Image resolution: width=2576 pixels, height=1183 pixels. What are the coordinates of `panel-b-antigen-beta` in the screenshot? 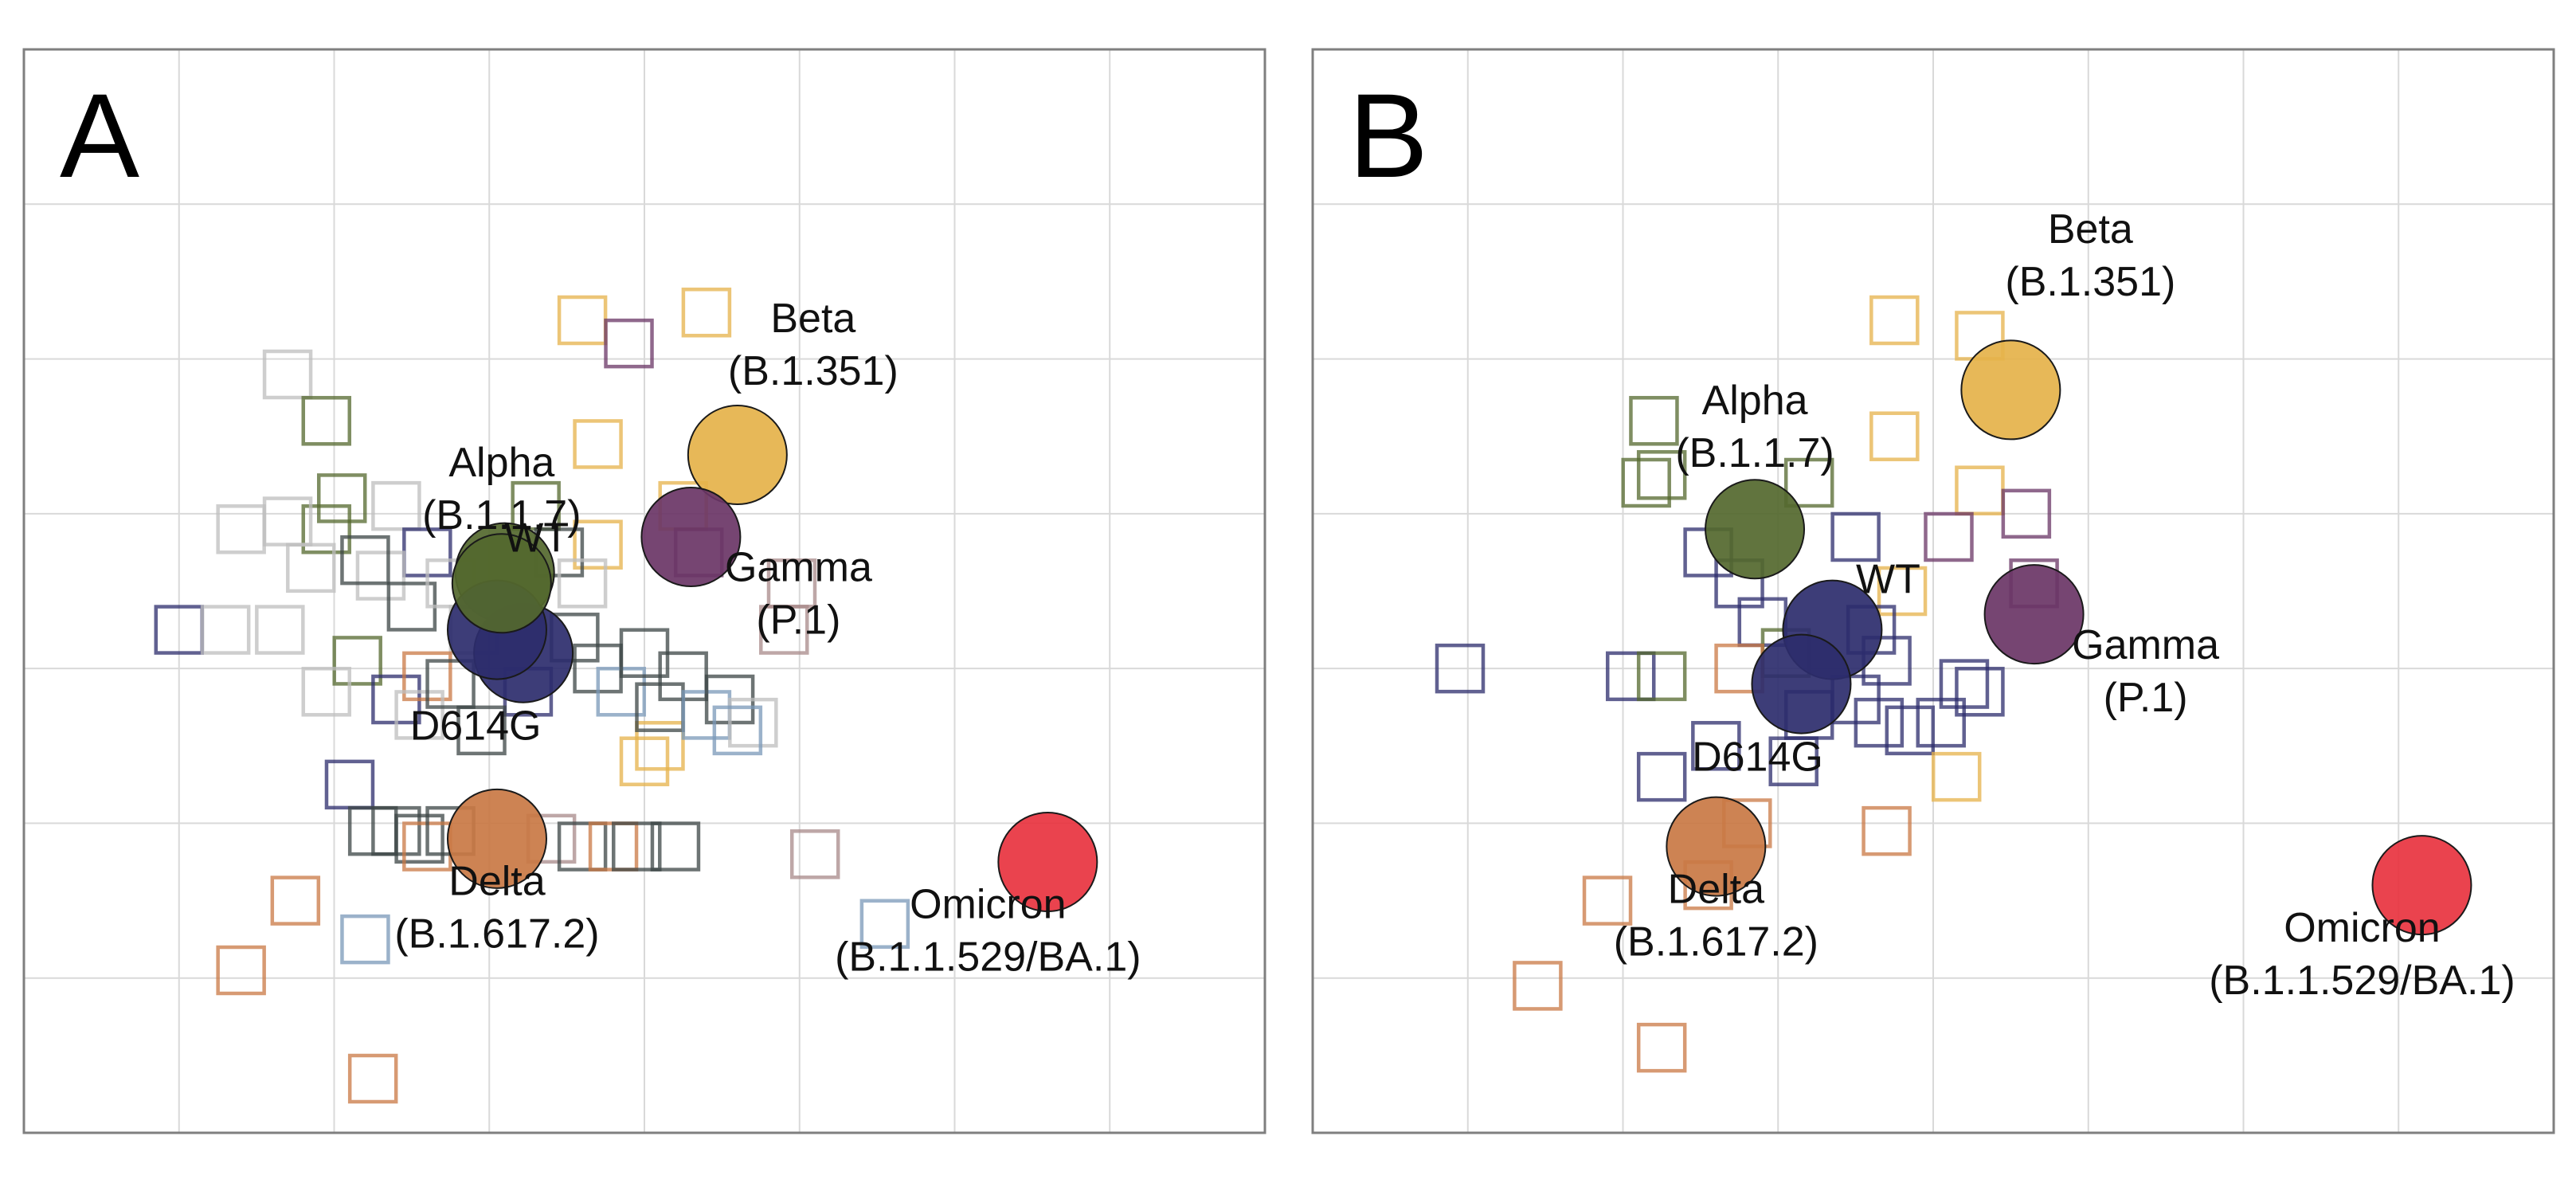 It's located at (2010, 390).